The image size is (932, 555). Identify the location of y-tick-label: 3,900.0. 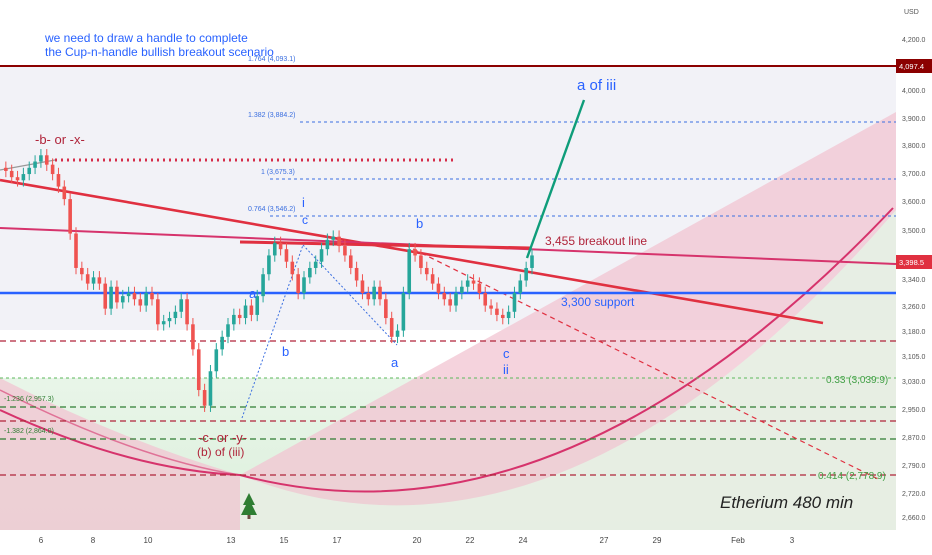
(913, 119).